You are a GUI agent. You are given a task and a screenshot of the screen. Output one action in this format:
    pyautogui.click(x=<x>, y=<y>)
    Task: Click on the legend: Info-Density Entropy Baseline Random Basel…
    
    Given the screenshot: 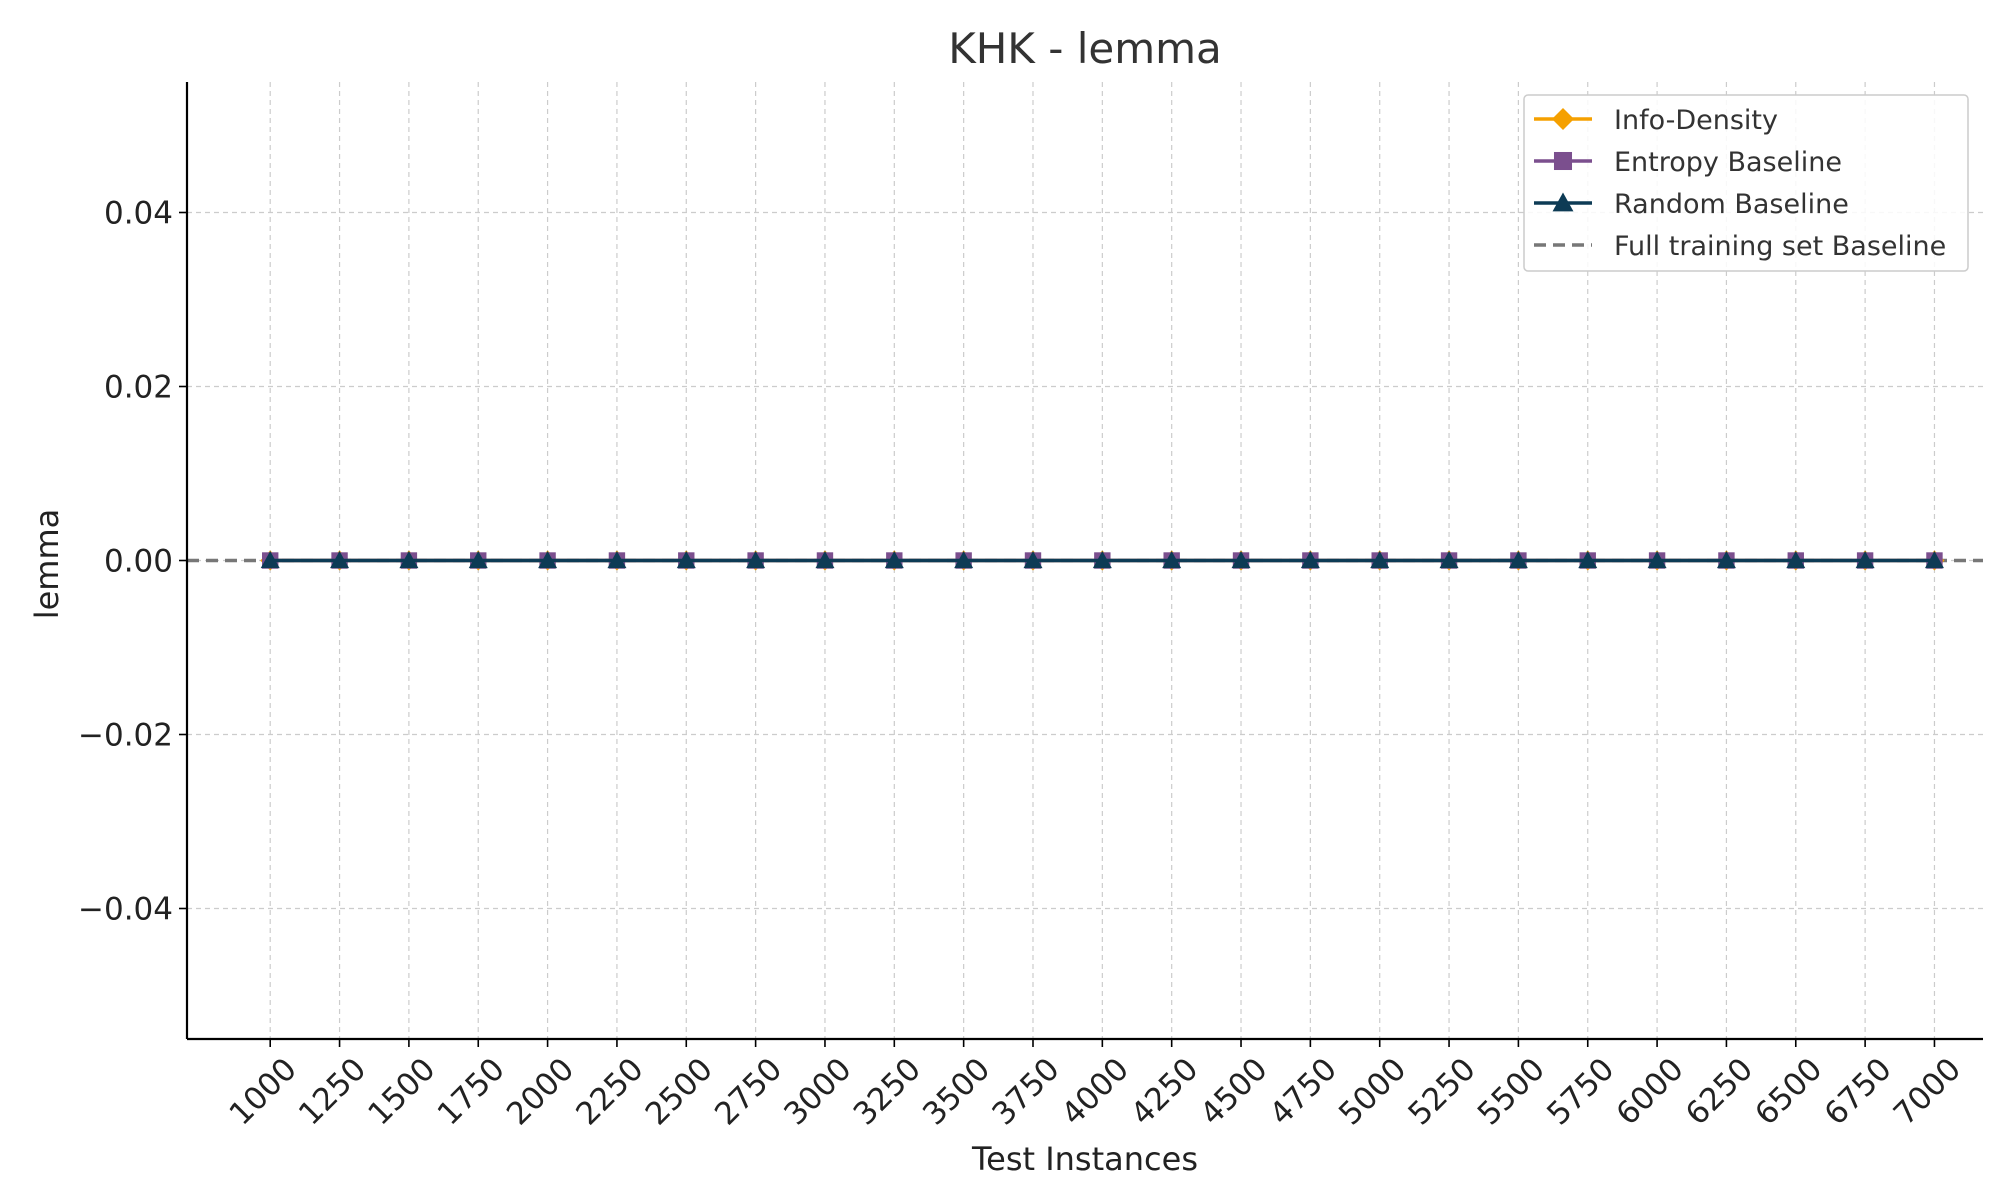 What is the action you would take?
    pyautogui.click(x=1746, y=183)
    